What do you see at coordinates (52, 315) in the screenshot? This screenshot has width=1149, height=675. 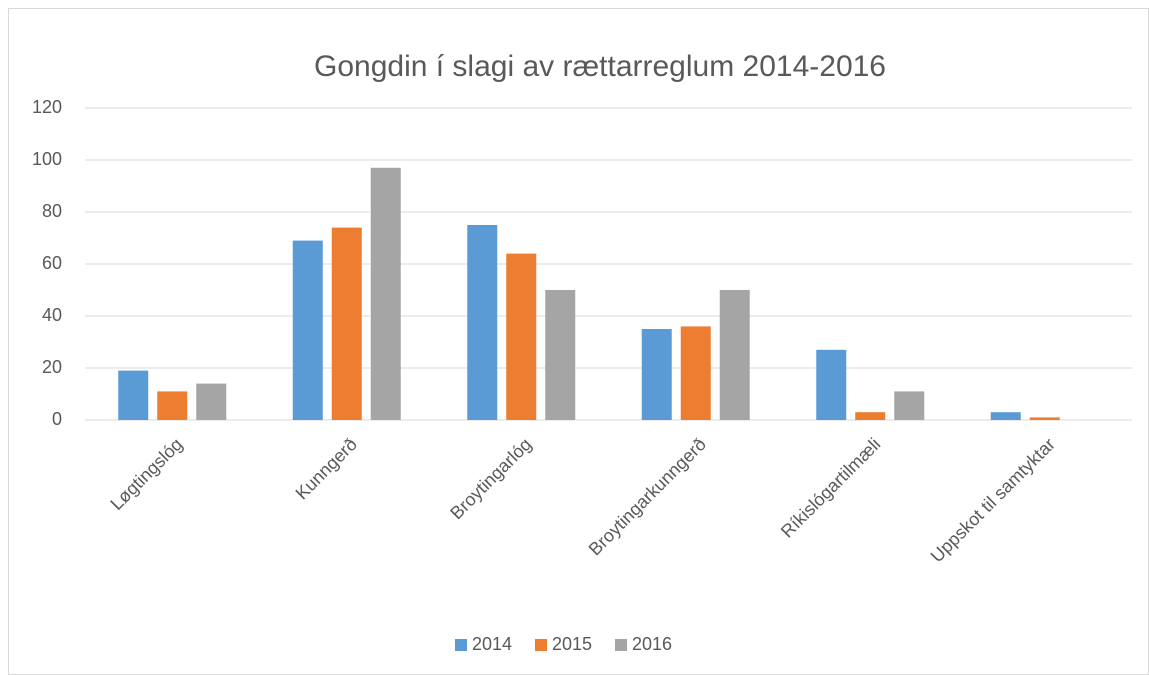 I see `y-tick-label: 40` at bounding box center [52, 315].